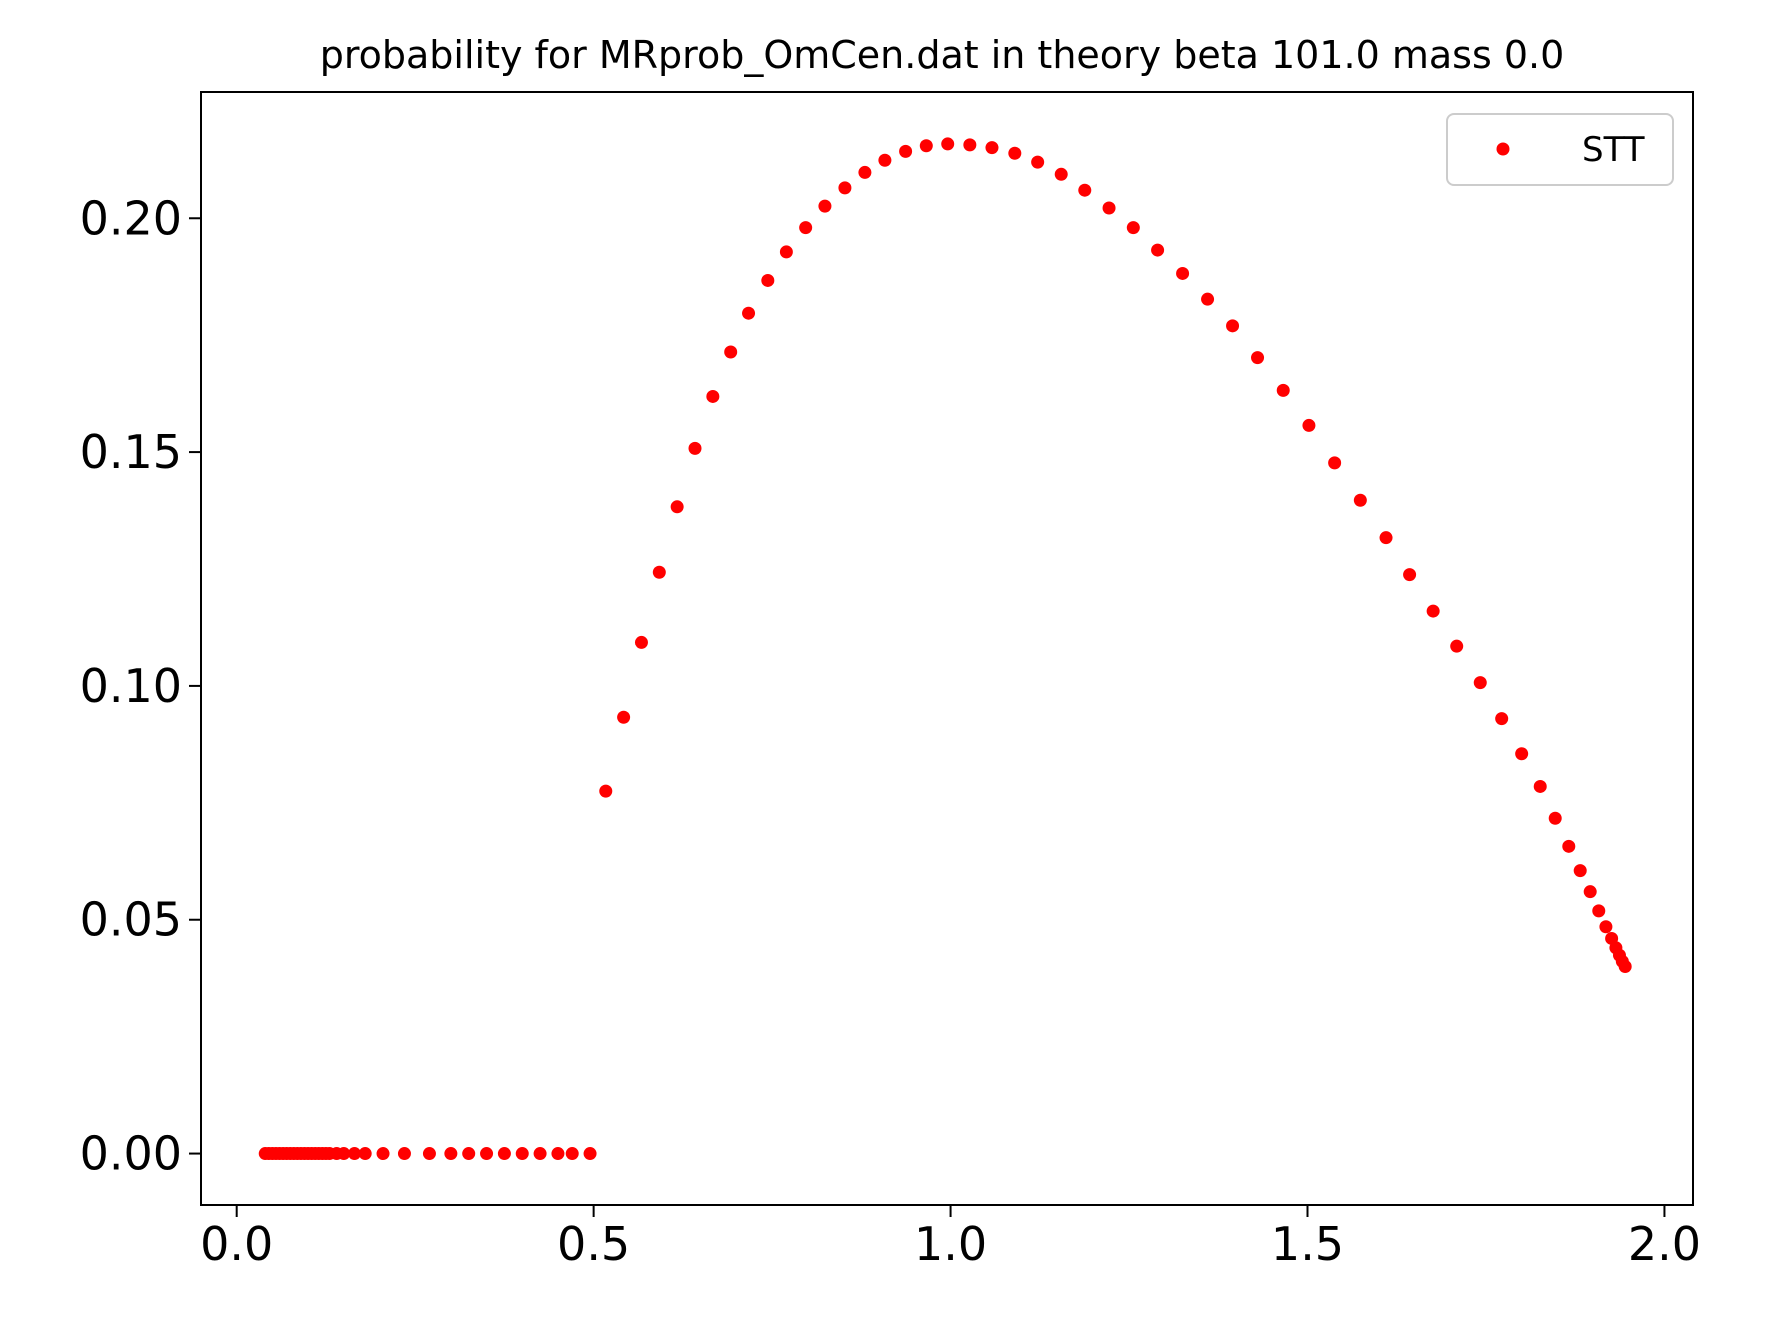 The height and width of the screenshot is (1324, 1791). What do you see at coordinates (131, 218) in the screenshot?
I see `y-tick-label: 0.20` at bounding box center [131, 218].